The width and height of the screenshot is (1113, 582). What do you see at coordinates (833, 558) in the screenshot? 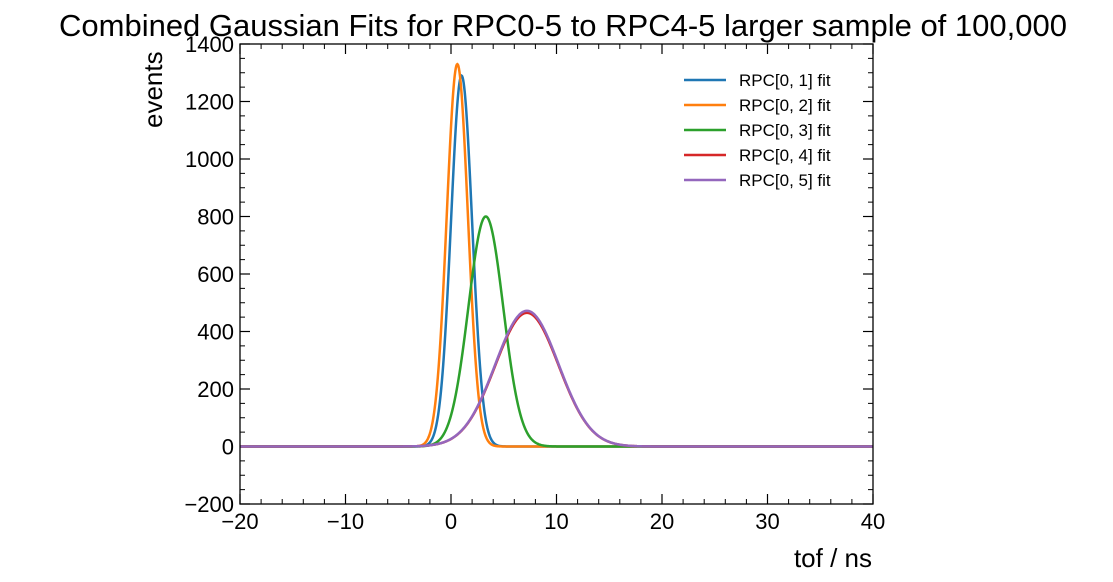
I see `x-axis-label: tof / ns` at bounding box center [833, 558].